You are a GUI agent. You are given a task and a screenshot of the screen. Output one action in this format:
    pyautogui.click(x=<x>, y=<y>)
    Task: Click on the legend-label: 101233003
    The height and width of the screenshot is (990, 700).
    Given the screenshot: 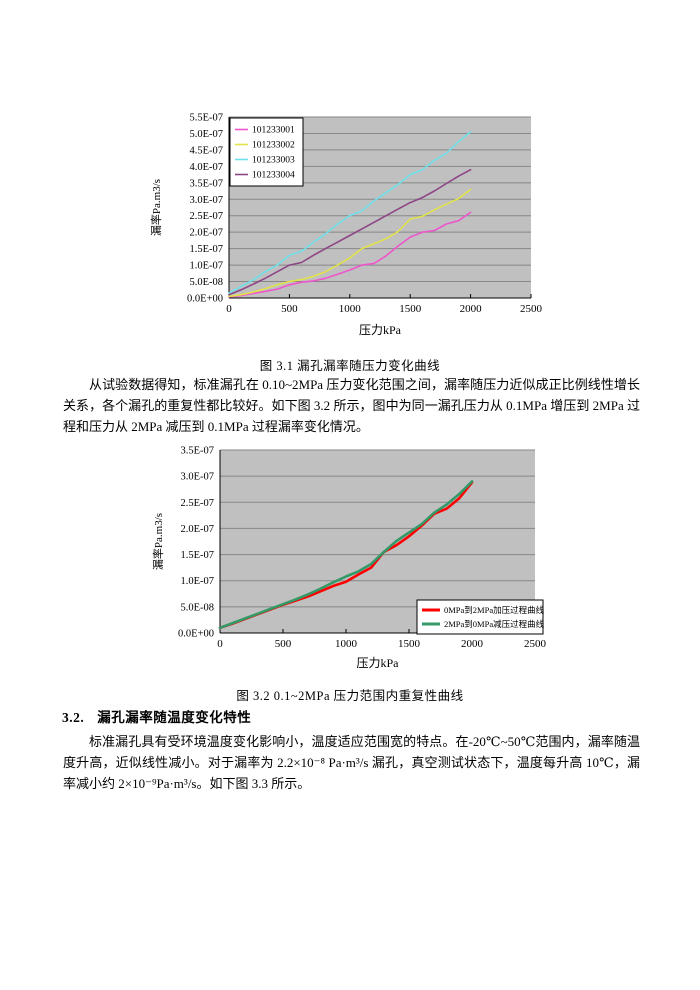 What is the action you would take?
    pyautogui.click(x=273, y=161)
    